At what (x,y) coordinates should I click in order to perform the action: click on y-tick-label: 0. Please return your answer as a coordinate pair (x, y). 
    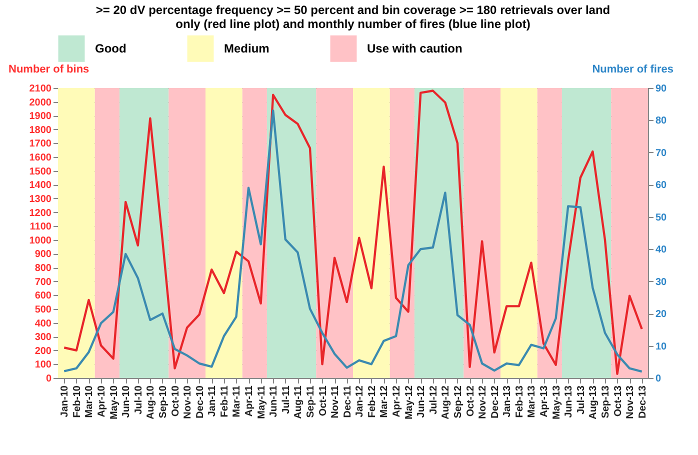
    Looking at the image, I should click on (49, 379).